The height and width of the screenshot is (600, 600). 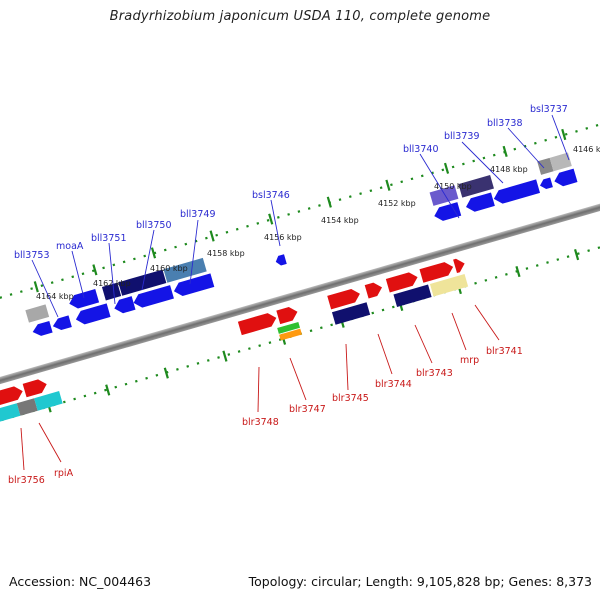 I want to click on kbp-label: 4156 kbp, so click(x=283, y=237).